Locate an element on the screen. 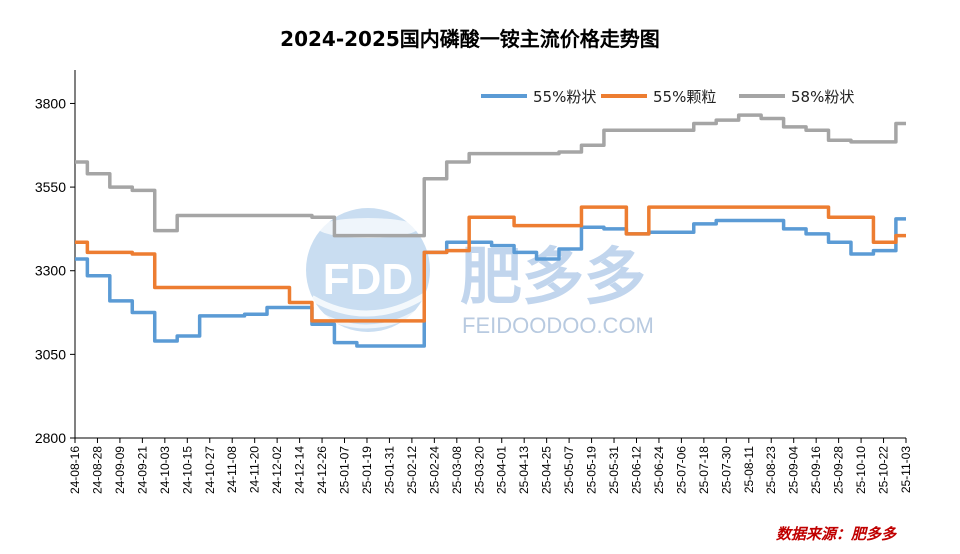 The width and height of the screenshot is (960, 554). x-tick-label: 25-09-16 is located at coordinates (816, 470).